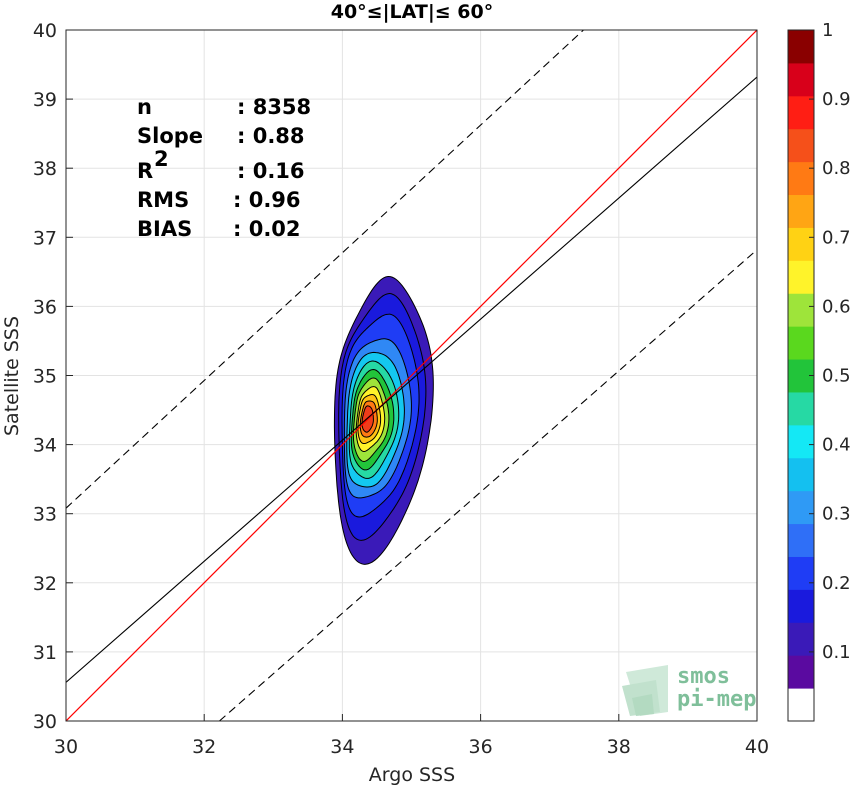 The height and width of the screenshot is (788, 855). I want to click on y-tick-label: 35, so click(45, 377).